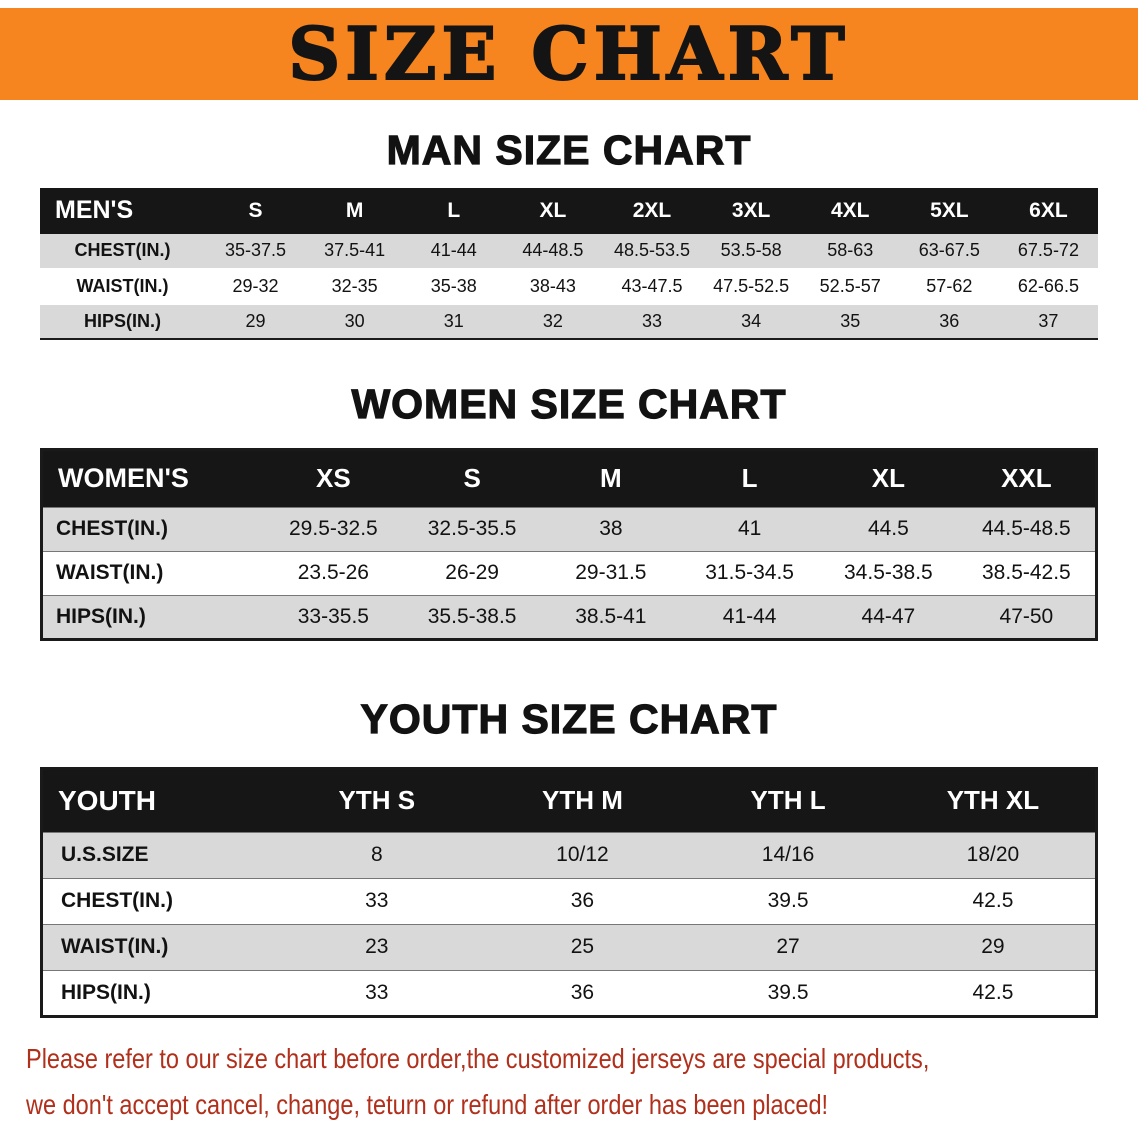  I want to click on size-value-cell: 29-32, so click(255, 285).